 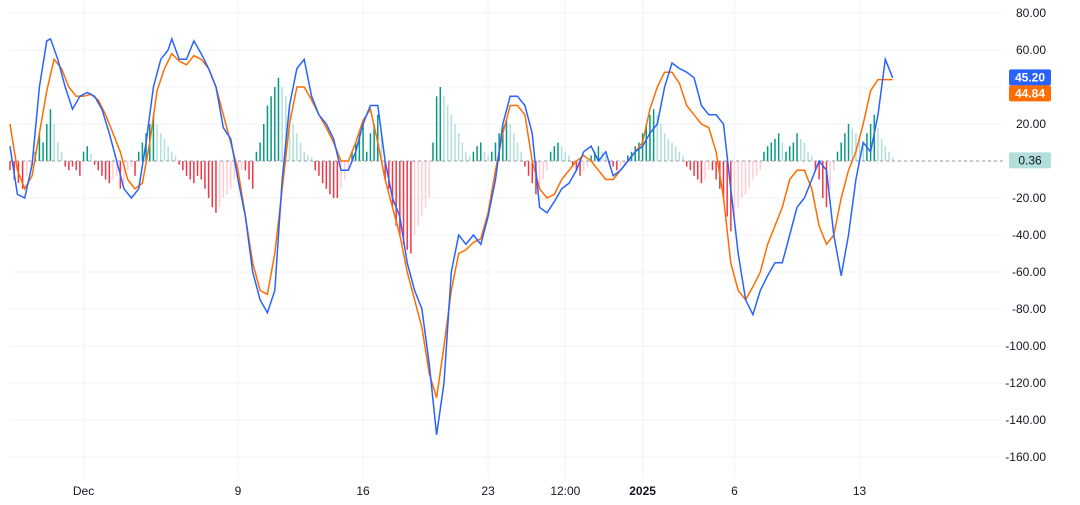 I want to click on y-tick-label: -80.00, so click(x=1029, y=309).